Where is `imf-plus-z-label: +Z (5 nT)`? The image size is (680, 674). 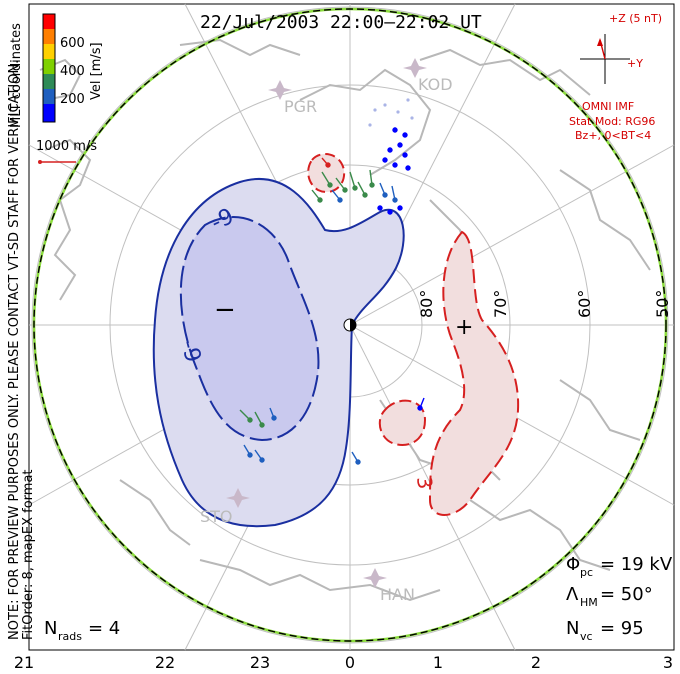 imf-plus-z-label: +Z (5 nT) is located at coordinates (635, 18).